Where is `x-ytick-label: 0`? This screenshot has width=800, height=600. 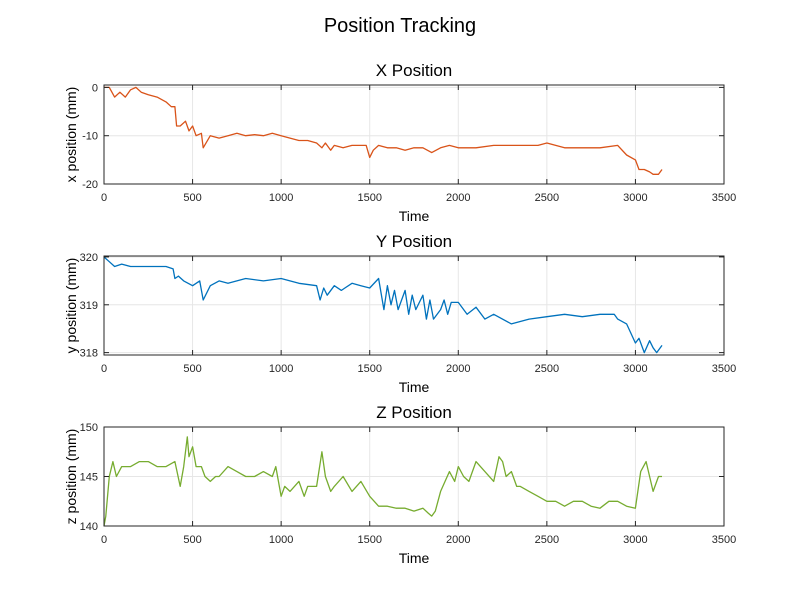
x-ytick-label: 0 is located at coordinates (95, 88).